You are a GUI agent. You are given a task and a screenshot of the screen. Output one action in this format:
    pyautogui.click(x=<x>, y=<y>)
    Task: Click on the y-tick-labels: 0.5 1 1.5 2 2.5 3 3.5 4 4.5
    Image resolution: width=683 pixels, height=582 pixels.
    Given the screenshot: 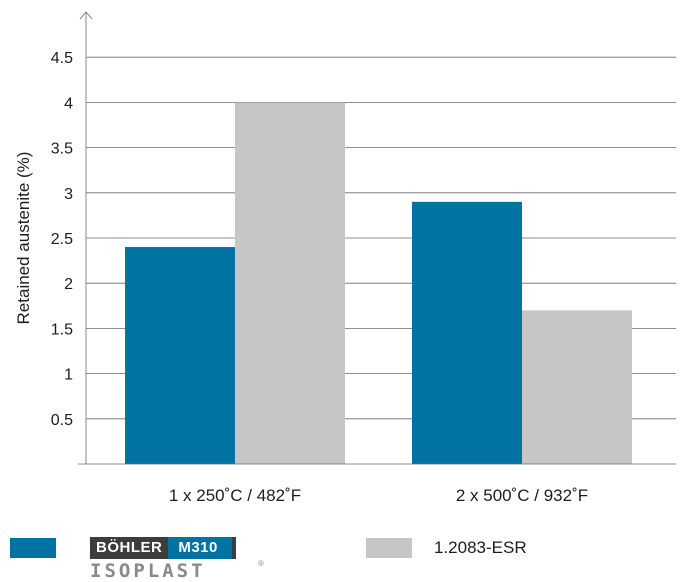 What is the action you would take?
    pyautogui.click(x=62, y=239)
    